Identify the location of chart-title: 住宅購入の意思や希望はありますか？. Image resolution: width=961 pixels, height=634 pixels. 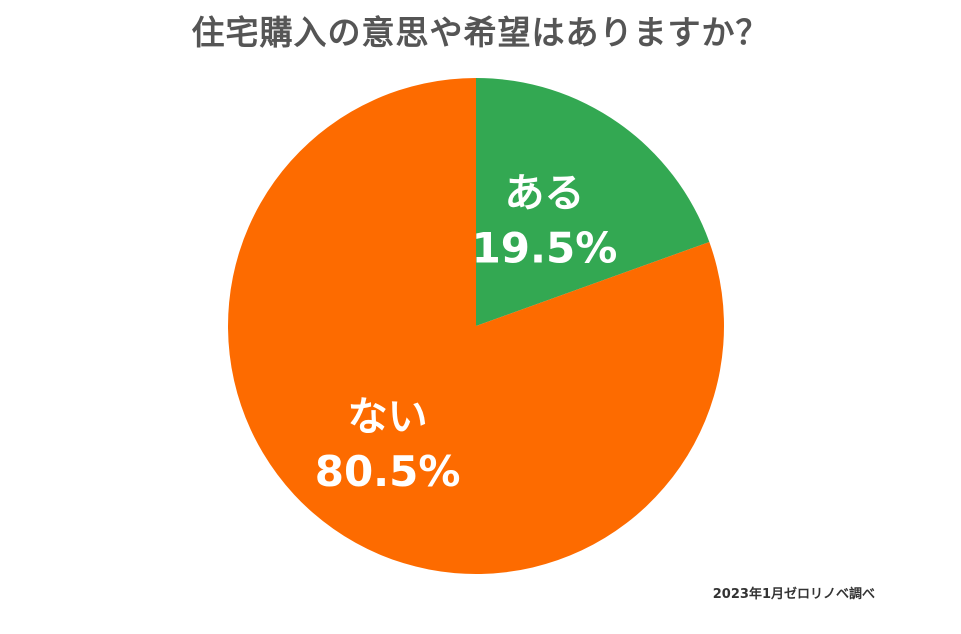
(480, 32).